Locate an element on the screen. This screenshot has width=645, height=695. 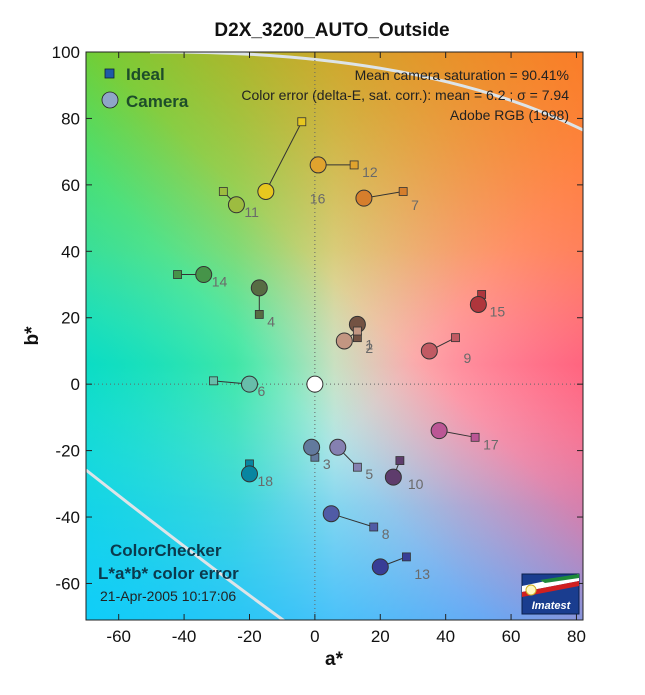
patch-label: 13 is located at coordinates (422, 574).